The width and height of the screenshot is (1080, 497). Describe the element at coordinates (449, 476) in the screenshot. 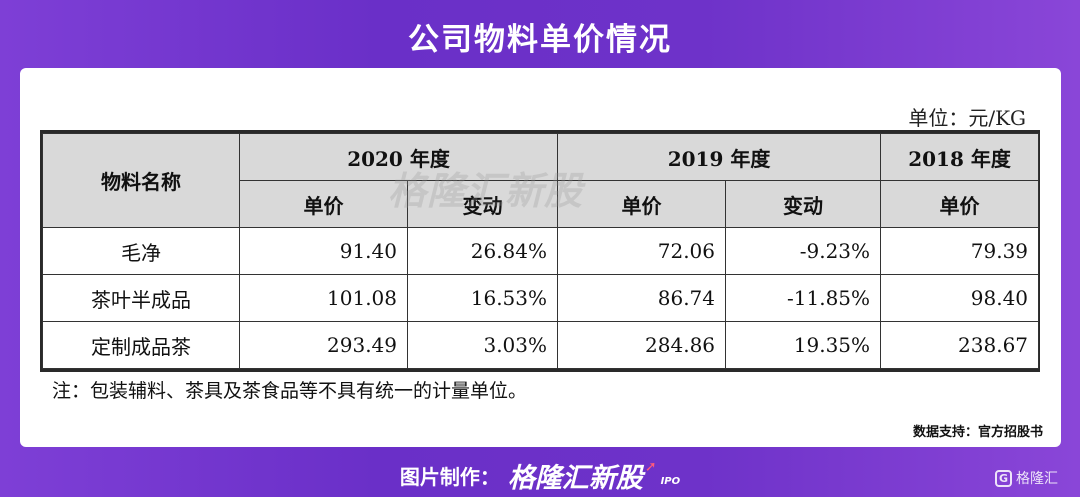

I see `footer-label: 图片制作：` at that location.